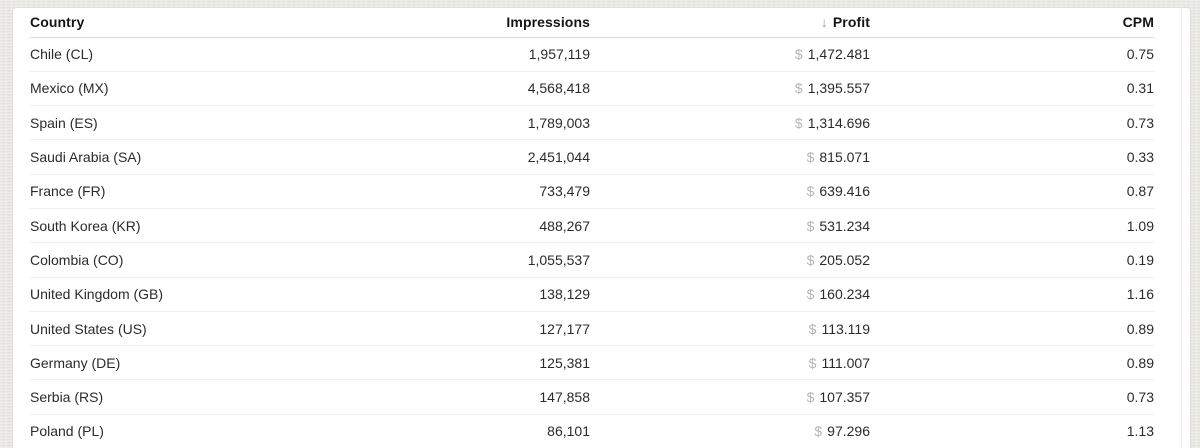 This screenshot has width=1200, height=448. I want to click on column-header-impressions: Impressions, so click(460, 23).